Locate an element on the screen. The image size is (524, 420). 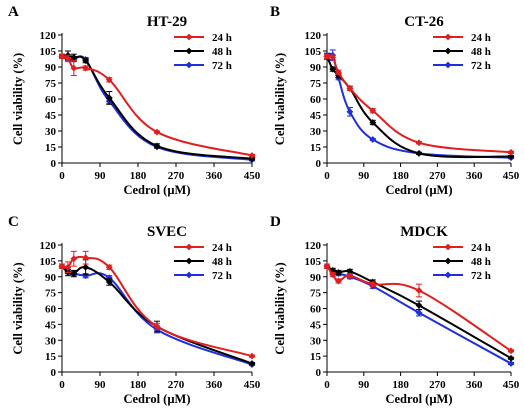
panel-letter: A is located at coordinates (13, 12).